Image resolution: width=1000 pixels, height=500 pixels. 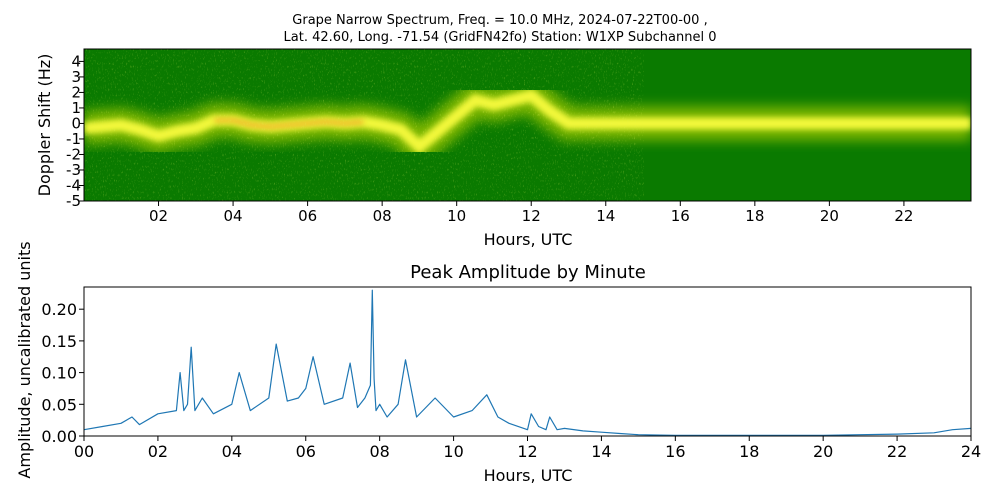 I want to click on spectrogram-x-ticks: 02 04 06 08 10 12 14 16 18 20 22, so click(x=531, y=213).